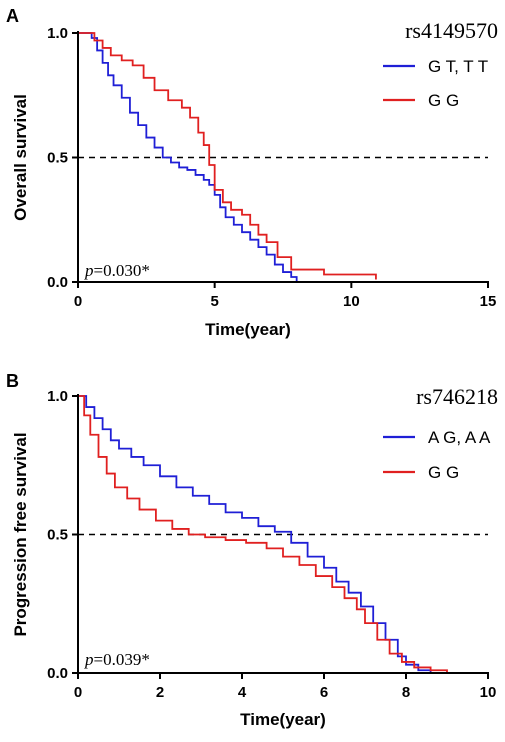 The width and height of the screenshot is (505, 742). I want to click on panel-b-y-tick-label: 0.5, so click(57, 535).